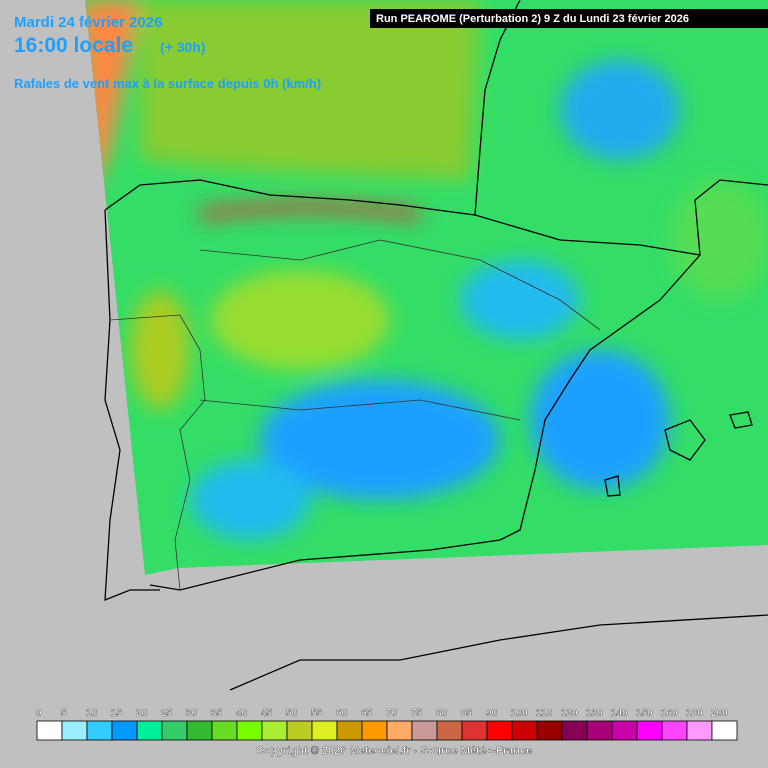 This screenshot has width=768, height=768. Describe the element at coordinates (492, 713) in the screenshot. I see `legend-label: 90` at that location.